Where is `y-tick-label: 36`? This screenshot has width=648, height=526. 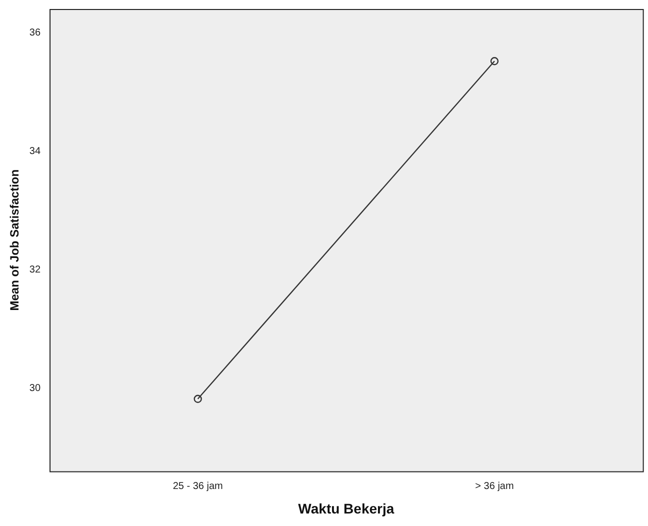
y-tick-label: 36 is located at coordinates (35, 32).